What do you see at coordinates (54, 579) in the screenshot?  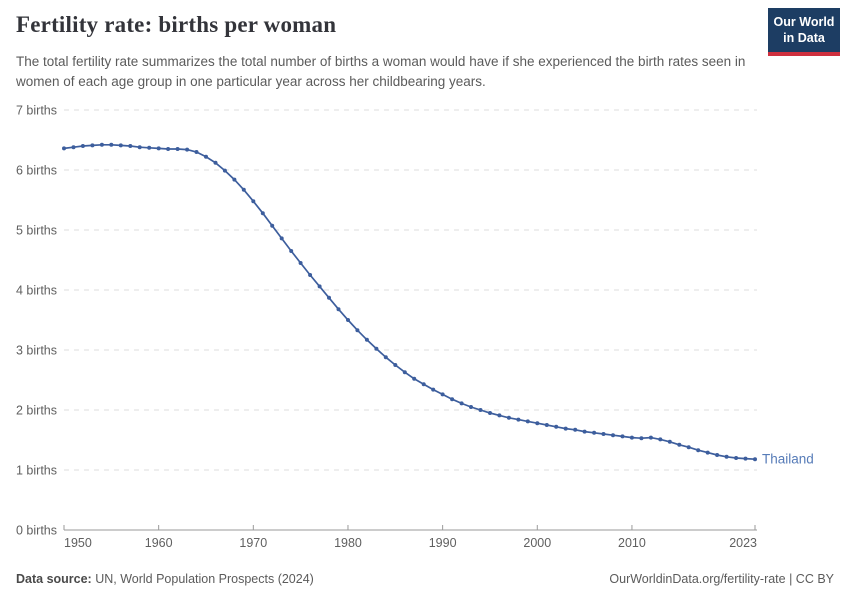 I see `data-source-label: Data source:` at bounding box center [54, 579].